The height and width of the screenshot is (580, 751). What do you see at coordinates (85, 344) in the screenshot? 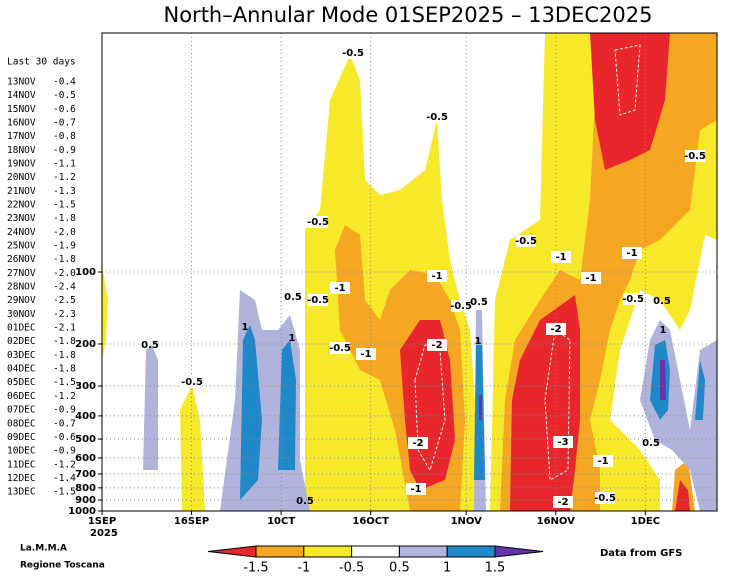
I see `y-tick-label: 200` at bounding box center [85, 344].